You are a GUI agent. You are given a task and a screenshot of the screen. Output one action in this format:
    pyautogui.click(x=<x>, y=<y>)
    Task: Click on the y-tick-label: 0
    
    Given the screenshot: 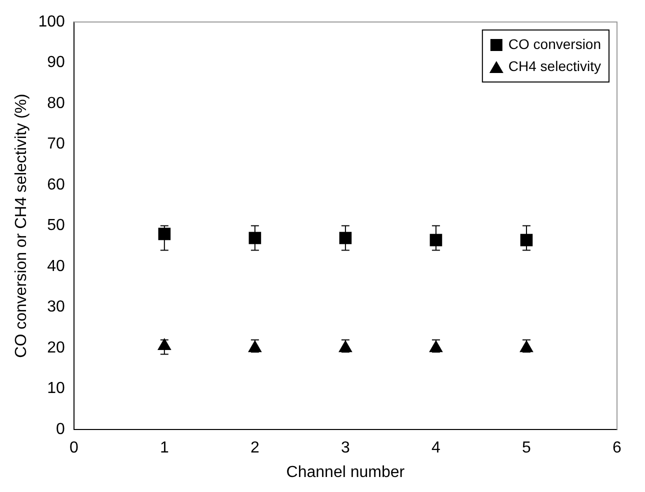 What is the action you would take?
    pyautogui.click(x=60, y=429)
    